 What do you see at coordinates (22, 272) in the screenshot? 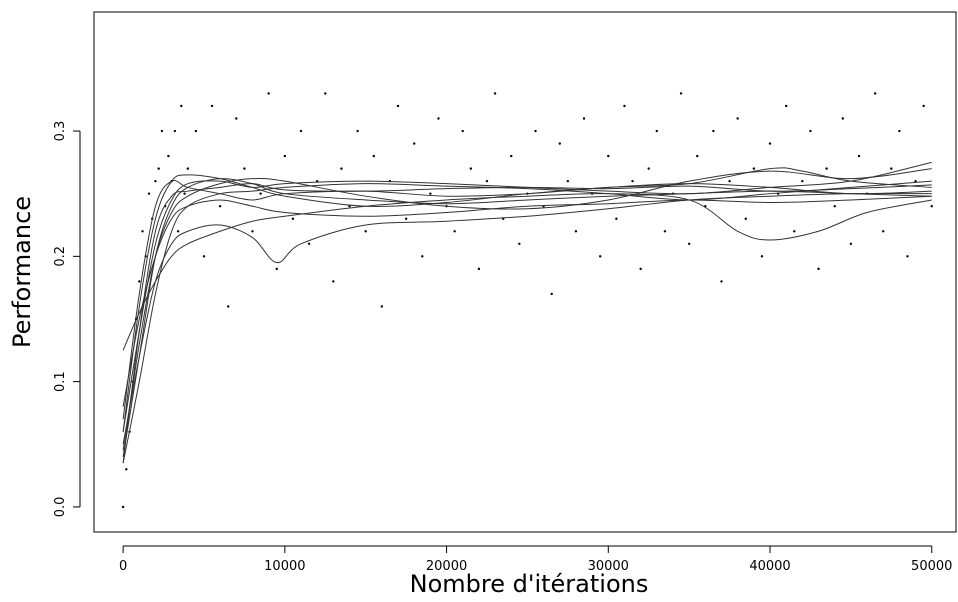
I see `y-axis-title: Performance` at bounding box center [22, 272].